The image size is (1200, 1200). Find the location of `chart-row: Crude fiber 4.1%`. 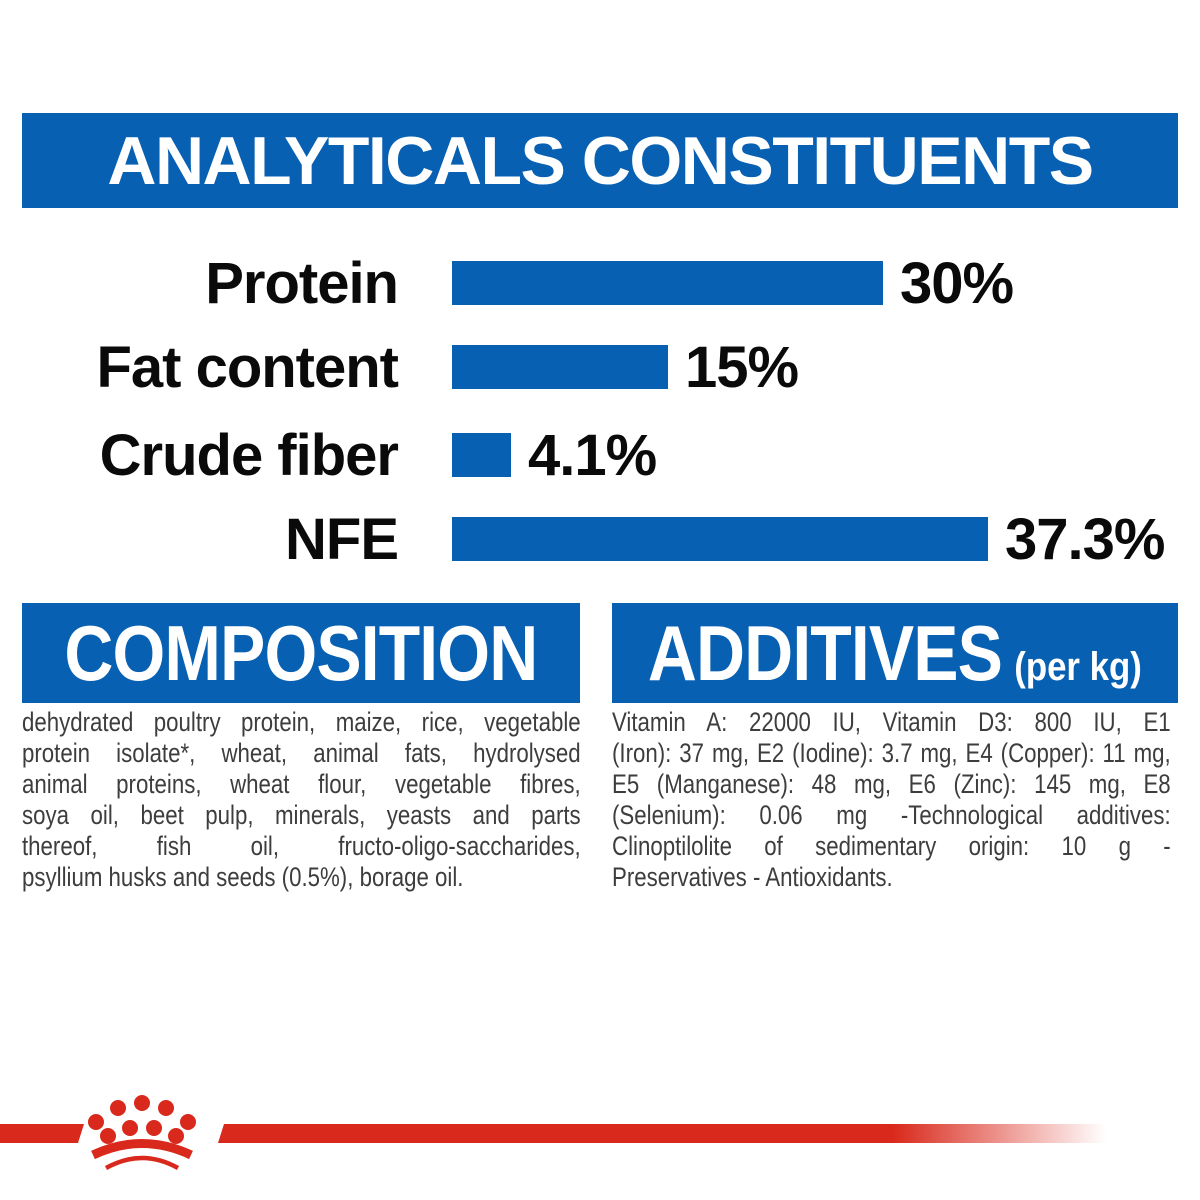

chart-row: Crude fiber 4.1% is located at coordinates (600, 455).